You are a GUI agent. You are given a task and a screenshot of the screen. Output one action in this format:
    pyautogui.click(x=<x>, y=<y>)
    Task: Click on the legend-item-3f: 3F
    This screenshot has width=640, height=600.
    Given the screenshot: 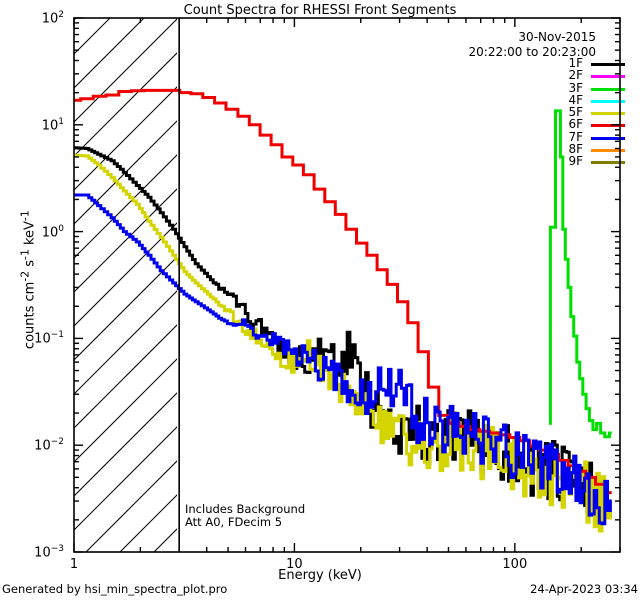 What is the action you would take?
    pyautogui.click(x=585, y=87)
    